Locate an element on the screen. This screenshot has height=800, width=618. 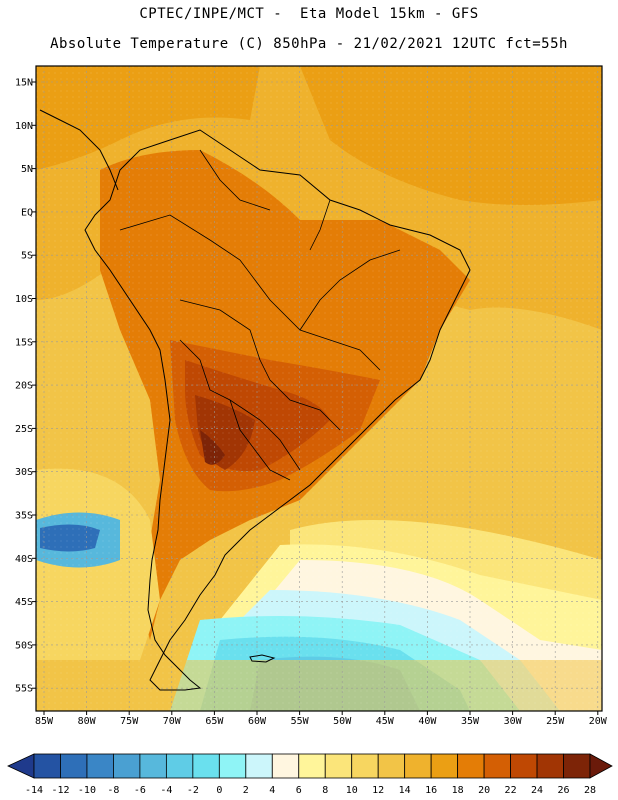
colorbar-label: 12 is located at coordinates (378, 790).